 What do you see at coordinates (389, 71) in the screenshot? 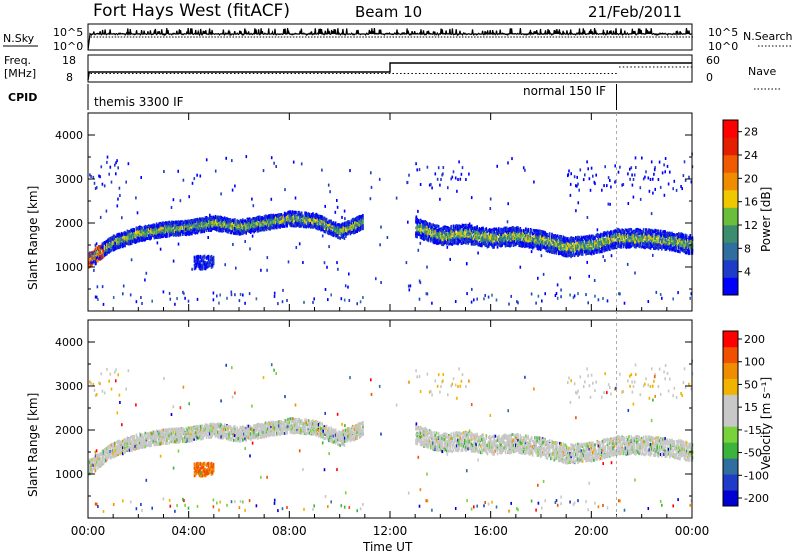
I see `freq-line` at bounding box center [389, 71].